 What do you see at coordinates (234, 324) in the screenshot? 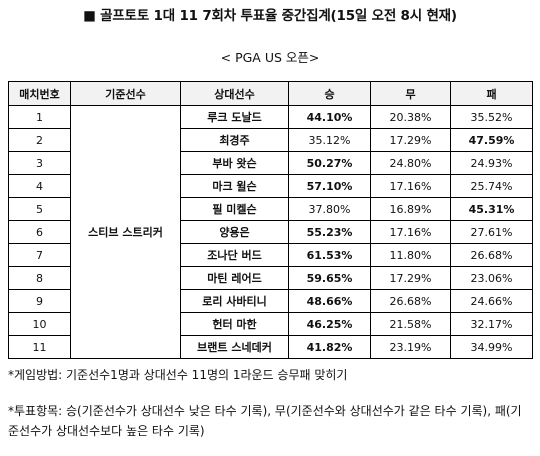
I see `opponent-cell: 헌터 마한` at bounding box center [234, 324].